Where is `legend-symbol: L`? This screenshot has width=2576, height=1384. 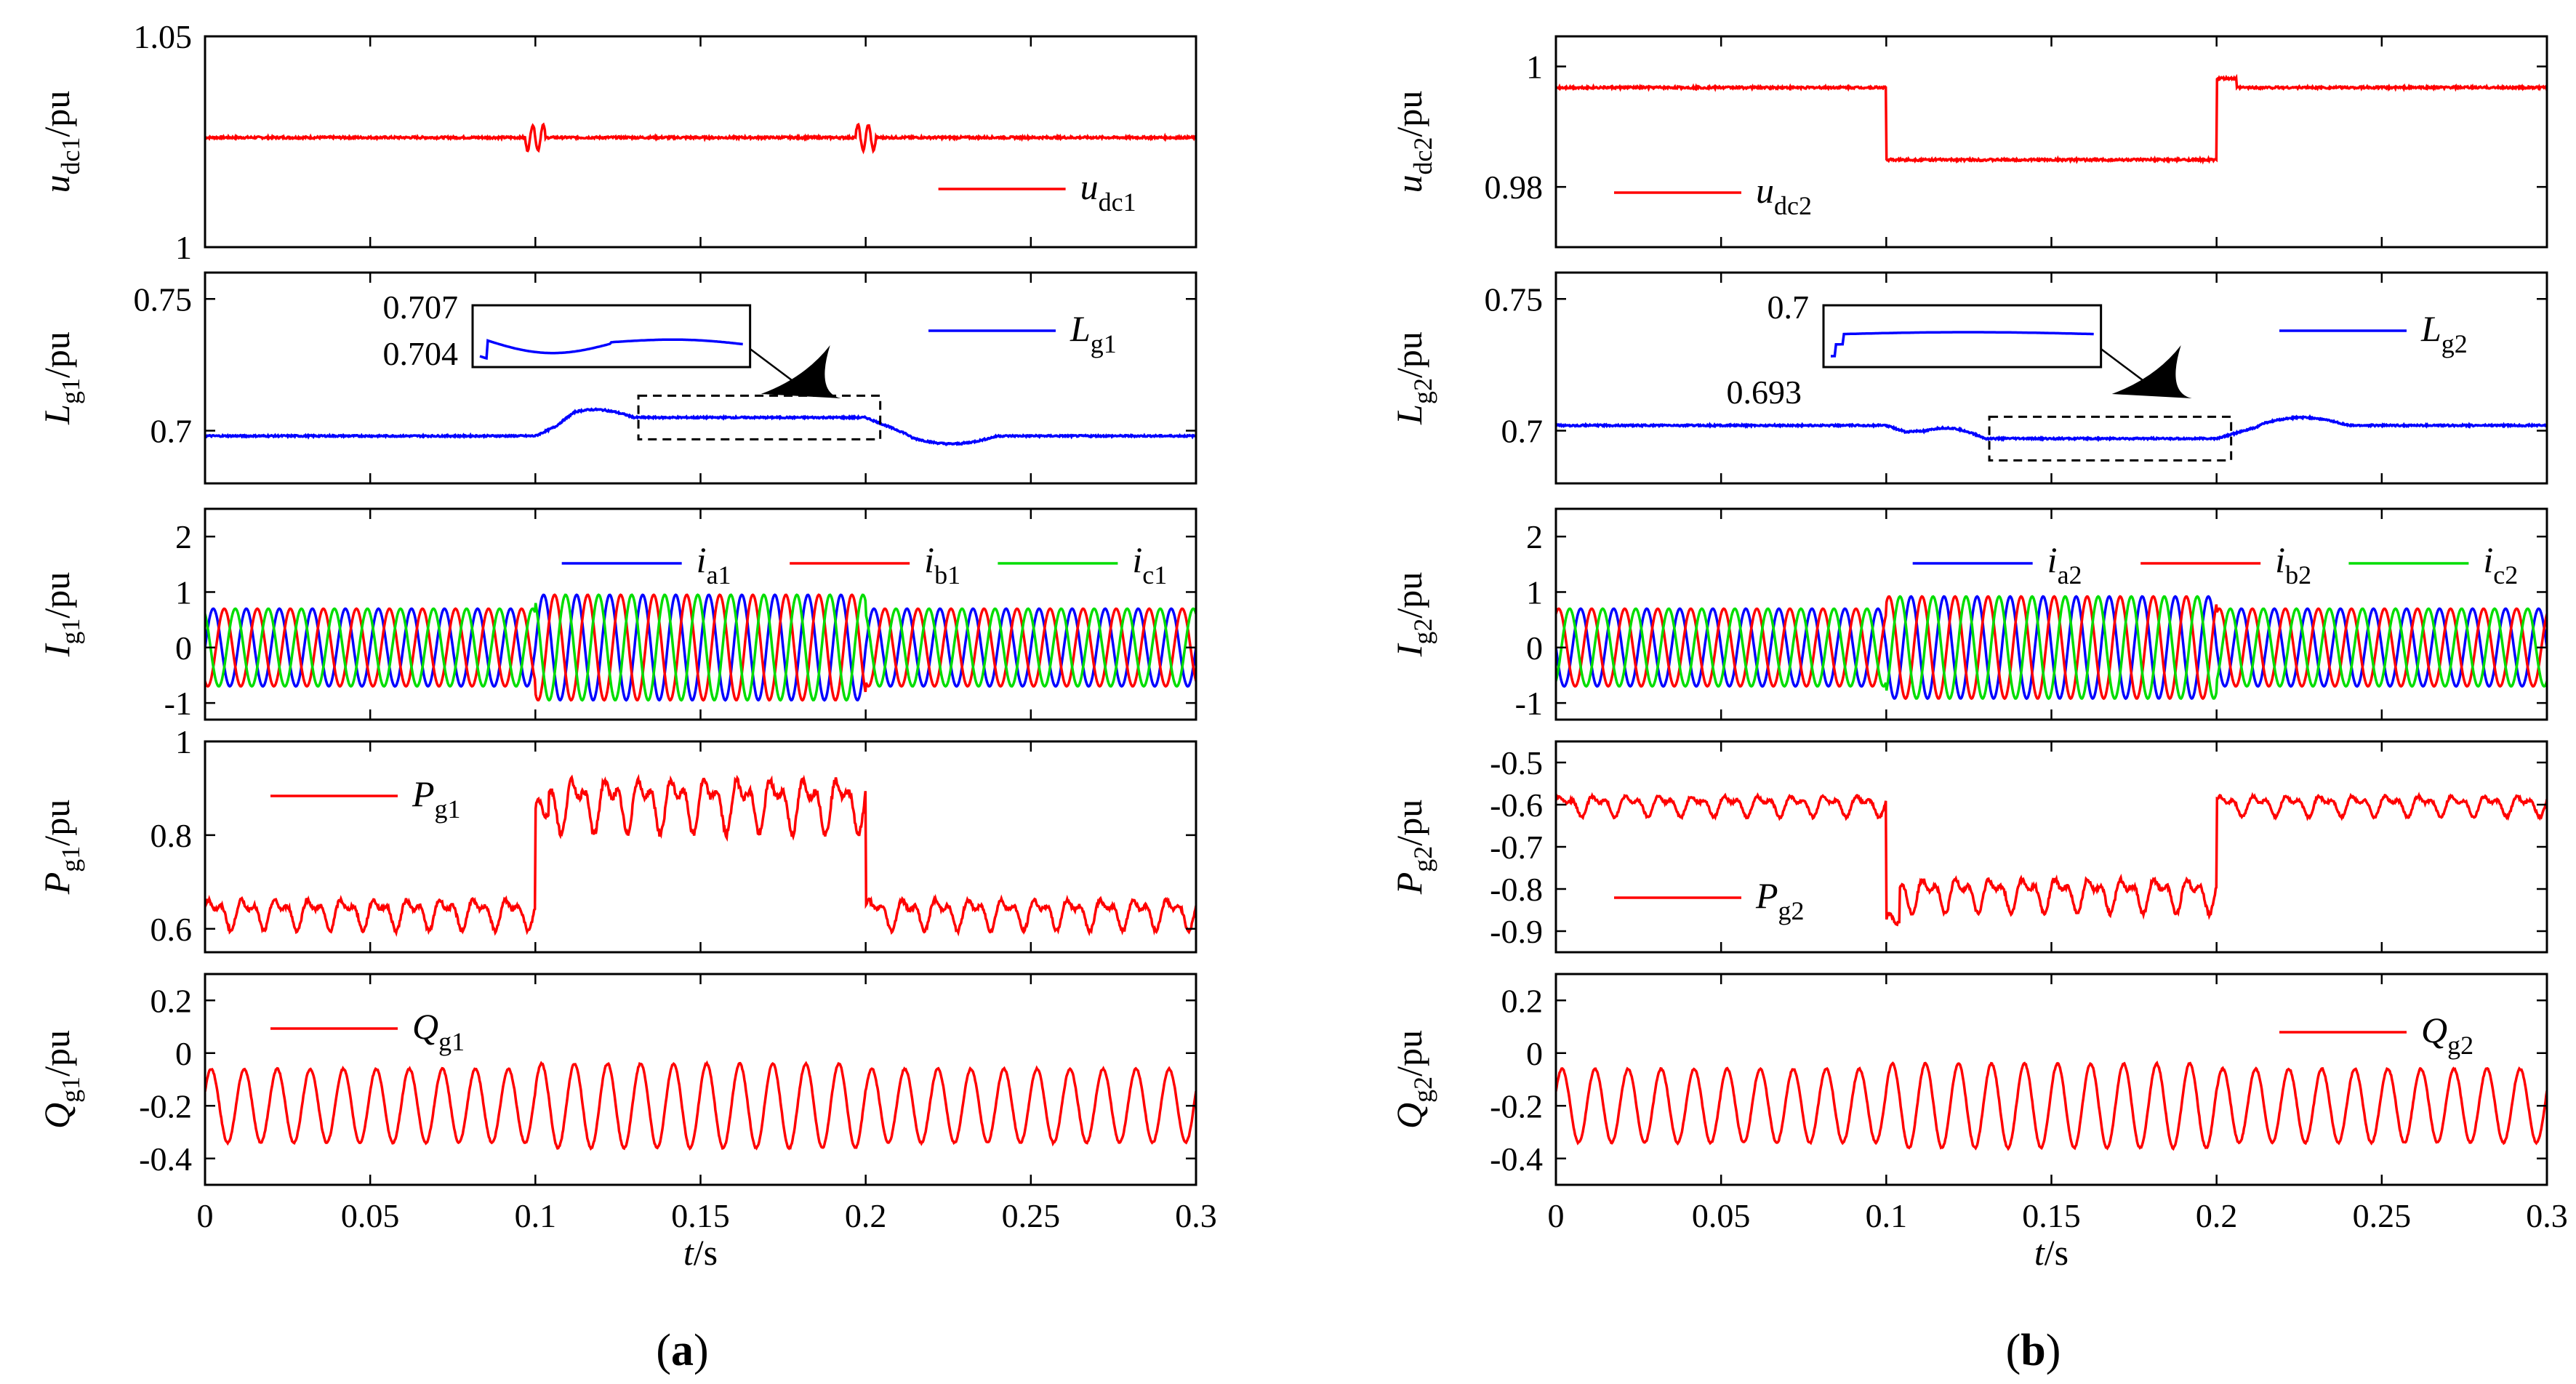
legend-symbol: L is located at coordinates (2430, 328).